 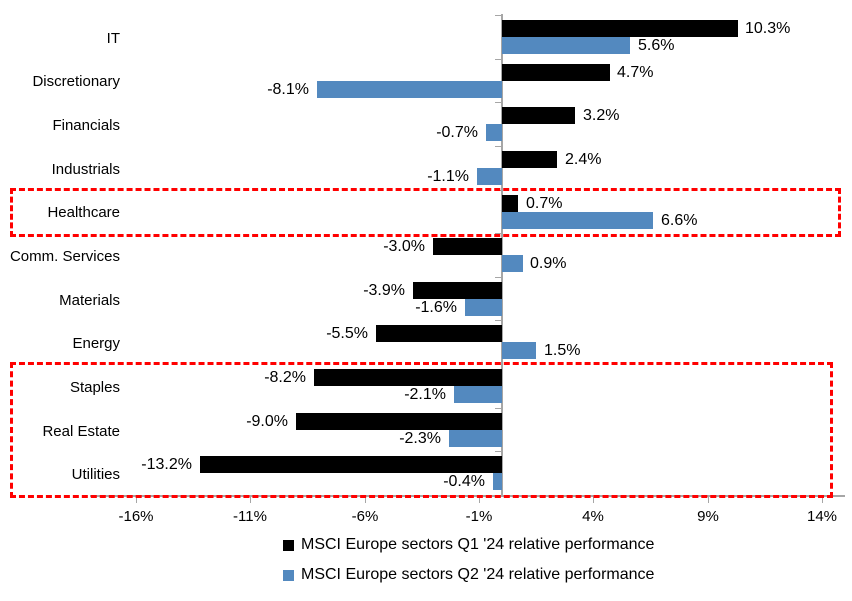 What do you see at coordinates (136, 516) in the screenshot?
I see `x-axis-tick-label: -16%` at bounding box center [136, 516].